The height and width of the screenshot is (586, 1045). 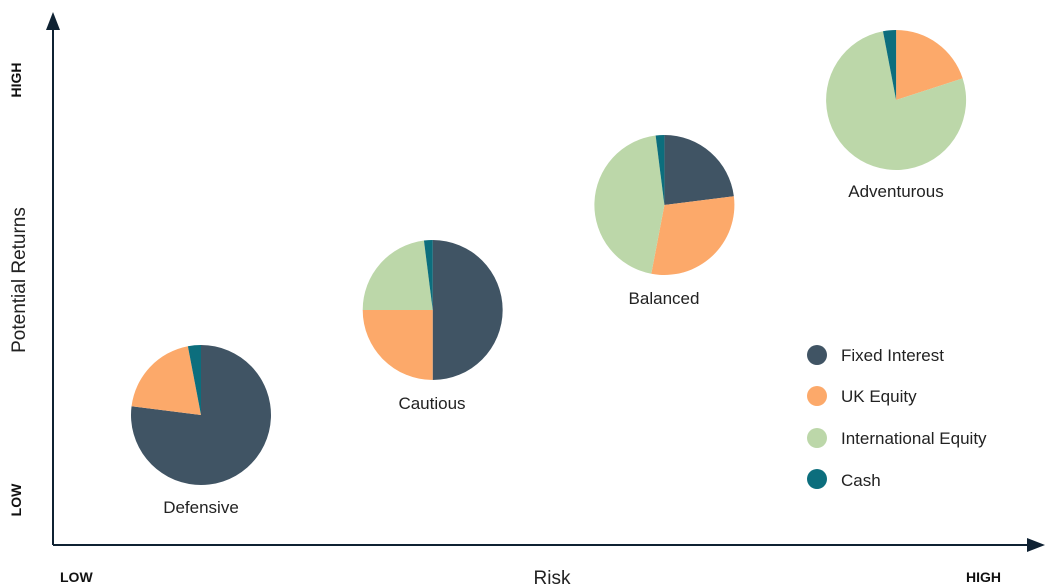 What do you see at coordinates (76, 577) in the screenshot?
I see `x-axis-low-label: LOW` at bounding box center [76, 577].